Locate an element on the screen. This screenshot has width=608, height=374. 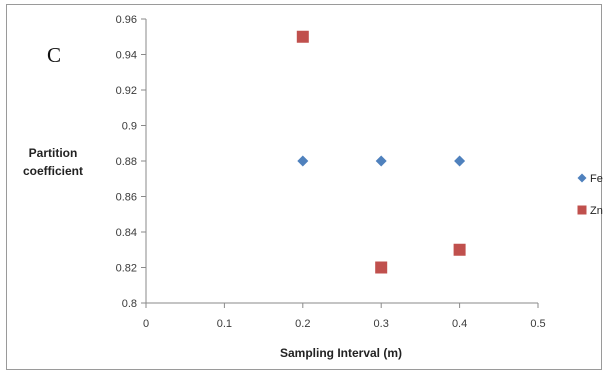
x-tick-label: 0.5 is located at coordinates (537, 324).